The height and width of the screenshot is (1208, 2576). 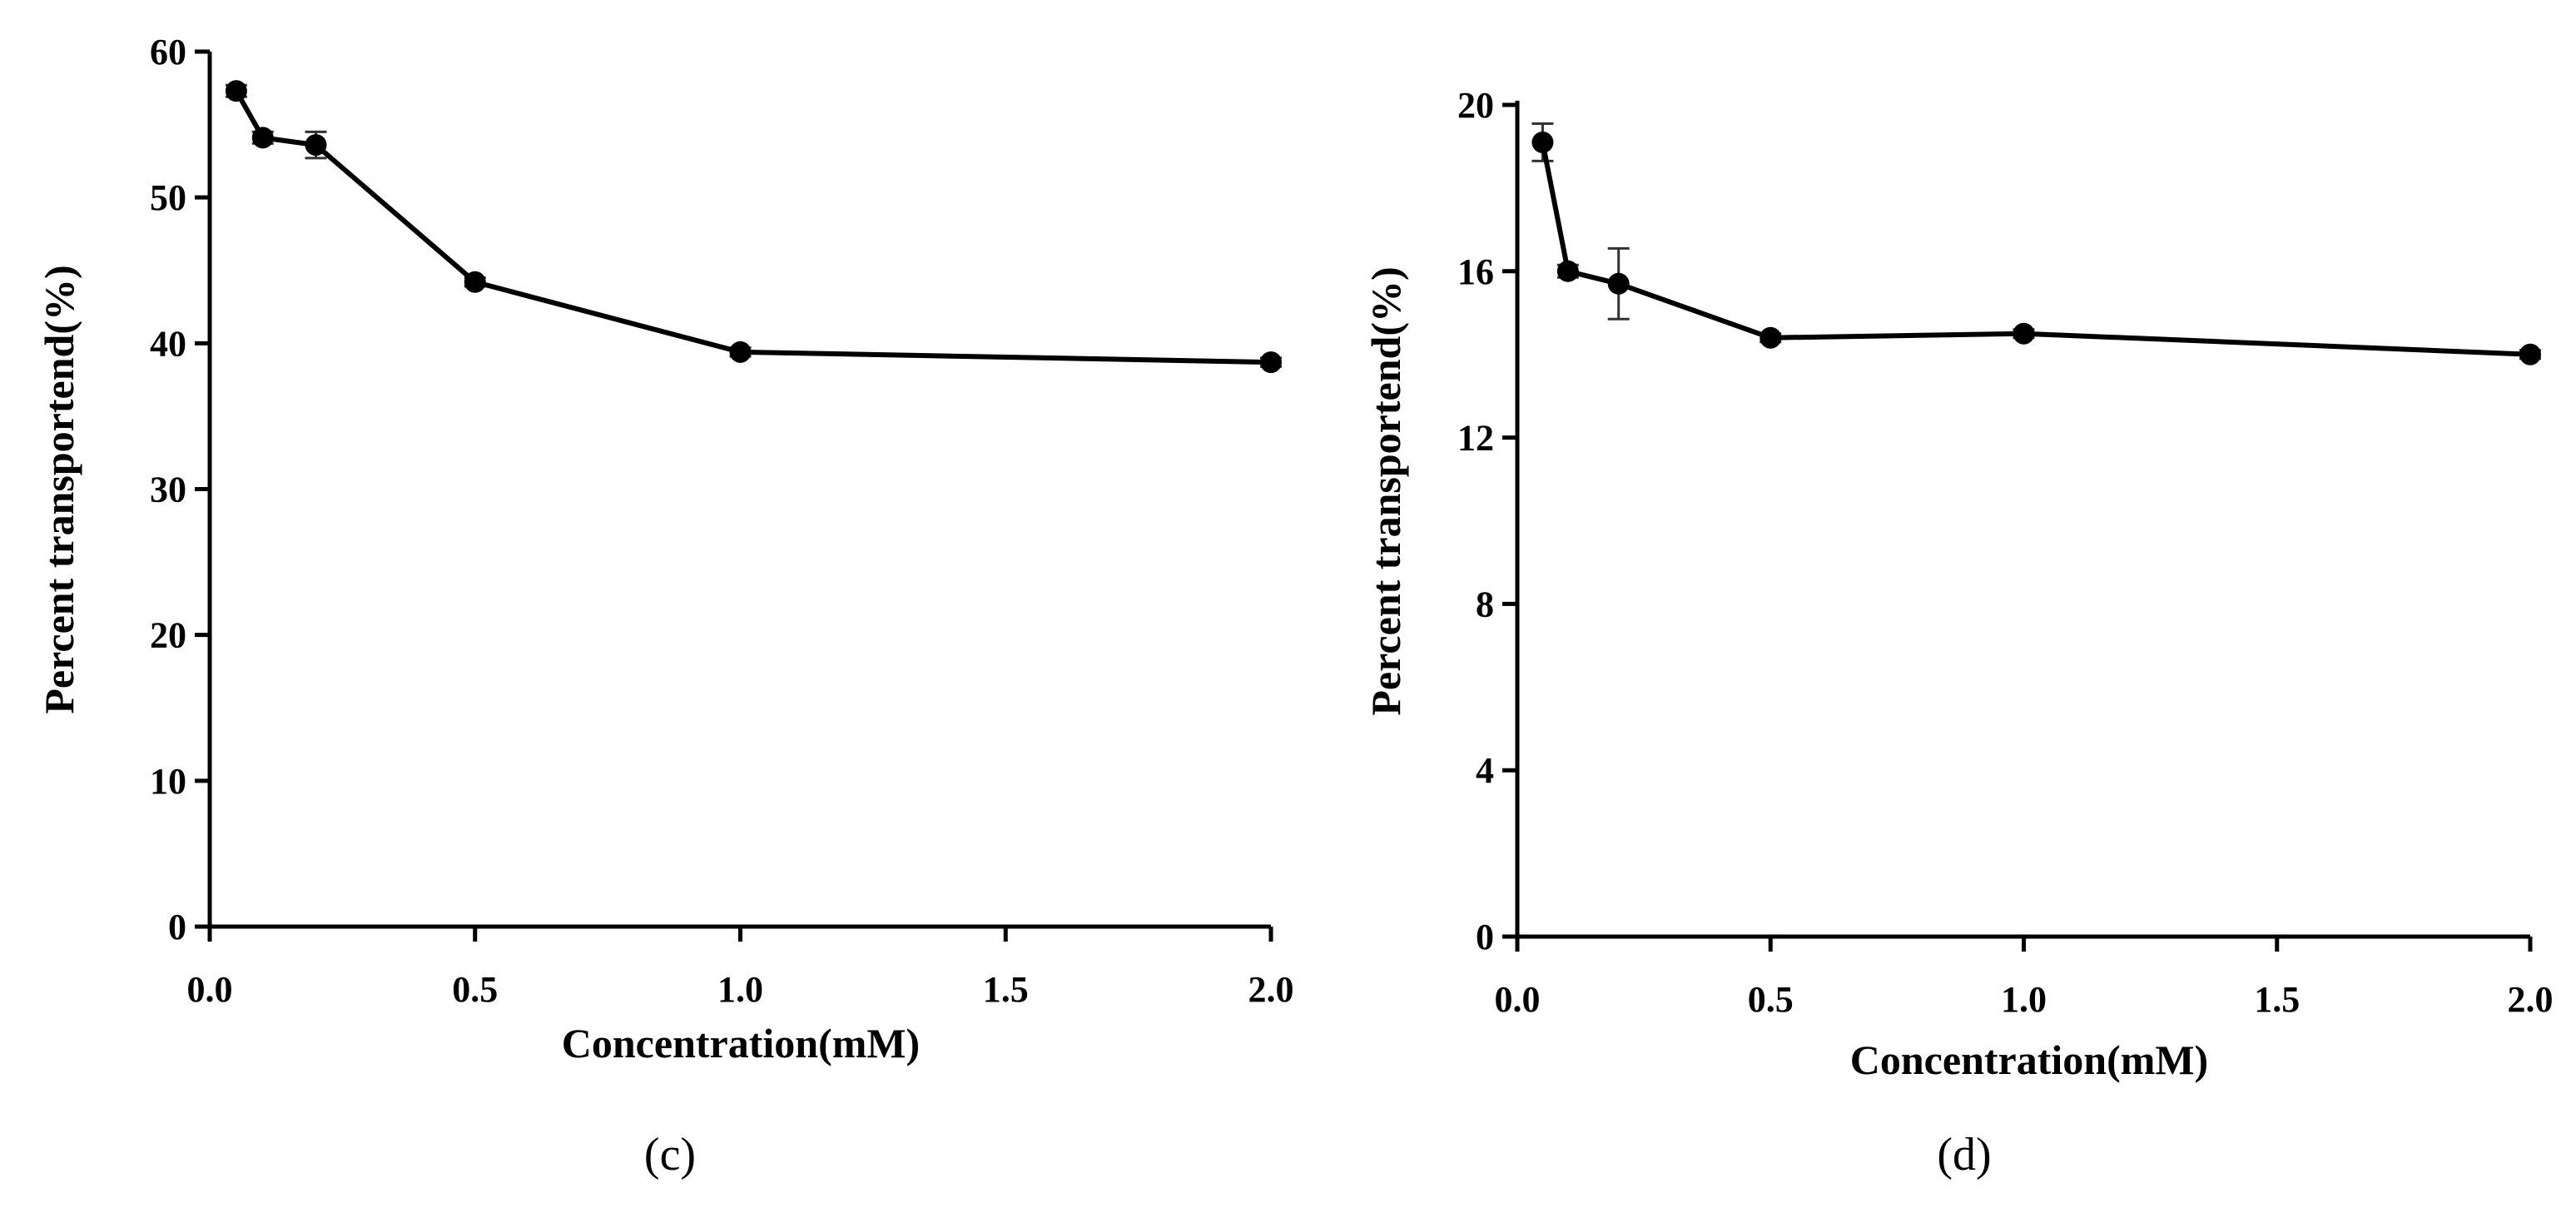 What do you see at coordinates (1518, 999) in the screenshot?
I see `panel-d-x-tick-label: 0.0` at bounding box center [1518, 999].